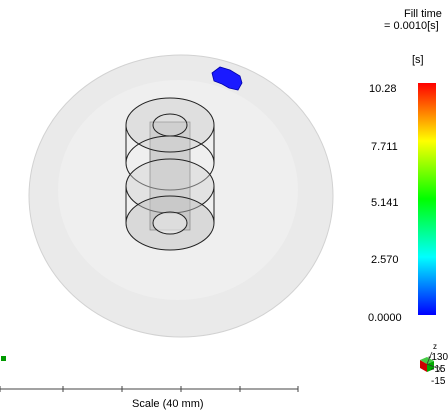 The width and height of the screenshot is (448, 415). I want to click on x-axis-label: x, so click(440, 368).